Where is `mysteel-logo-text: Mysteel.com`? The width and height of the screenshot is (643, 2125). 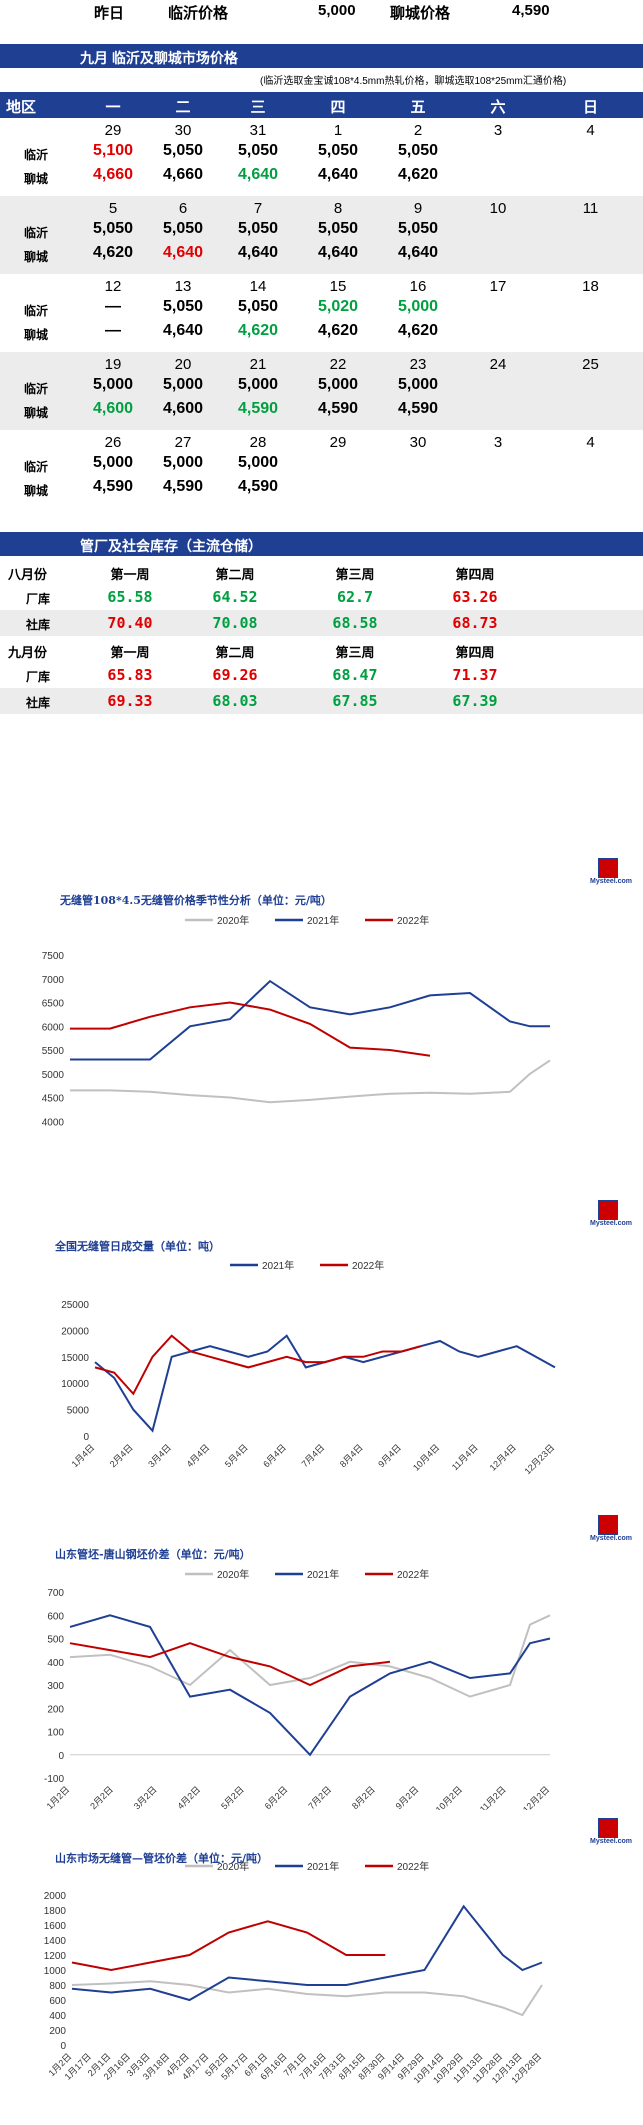 mysteel-logo-text: Mysteel.com is located at coordinates (611, 1223).